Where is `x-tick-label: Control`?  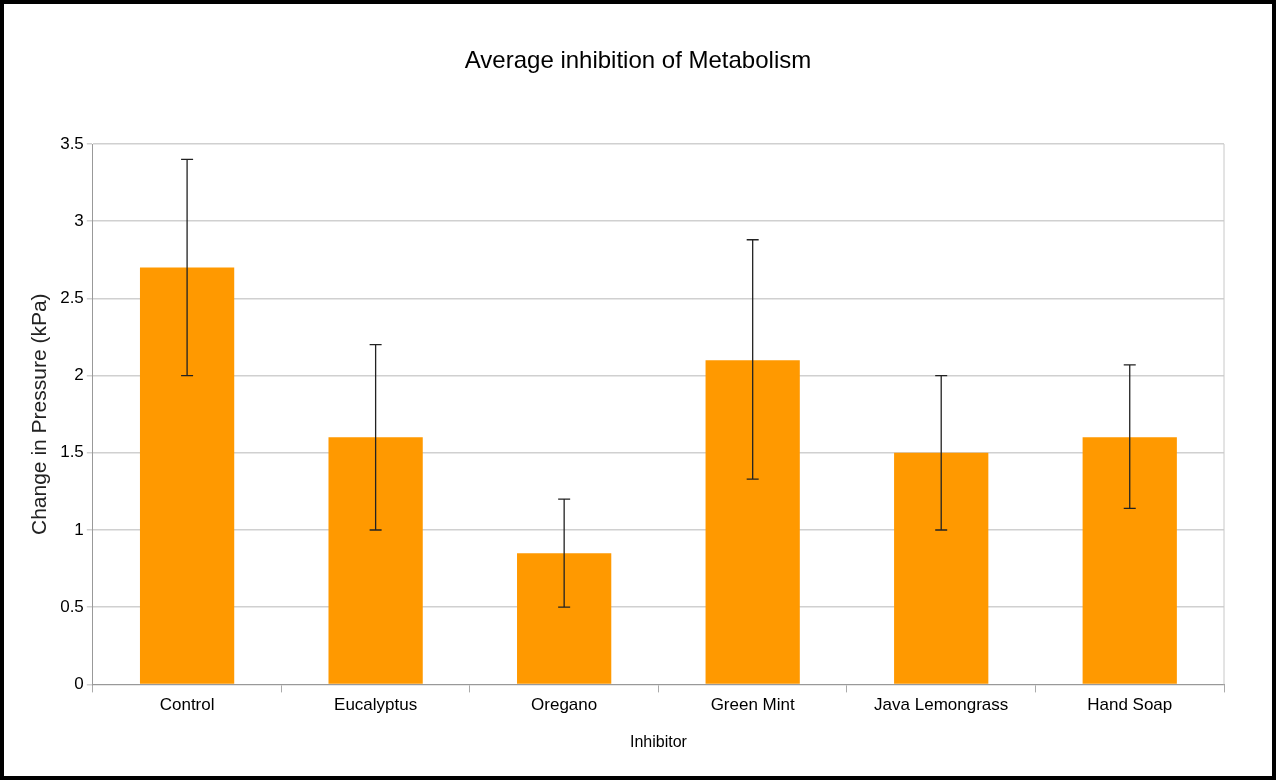 x-tick-label: Control is located at coordinates (187, 705).